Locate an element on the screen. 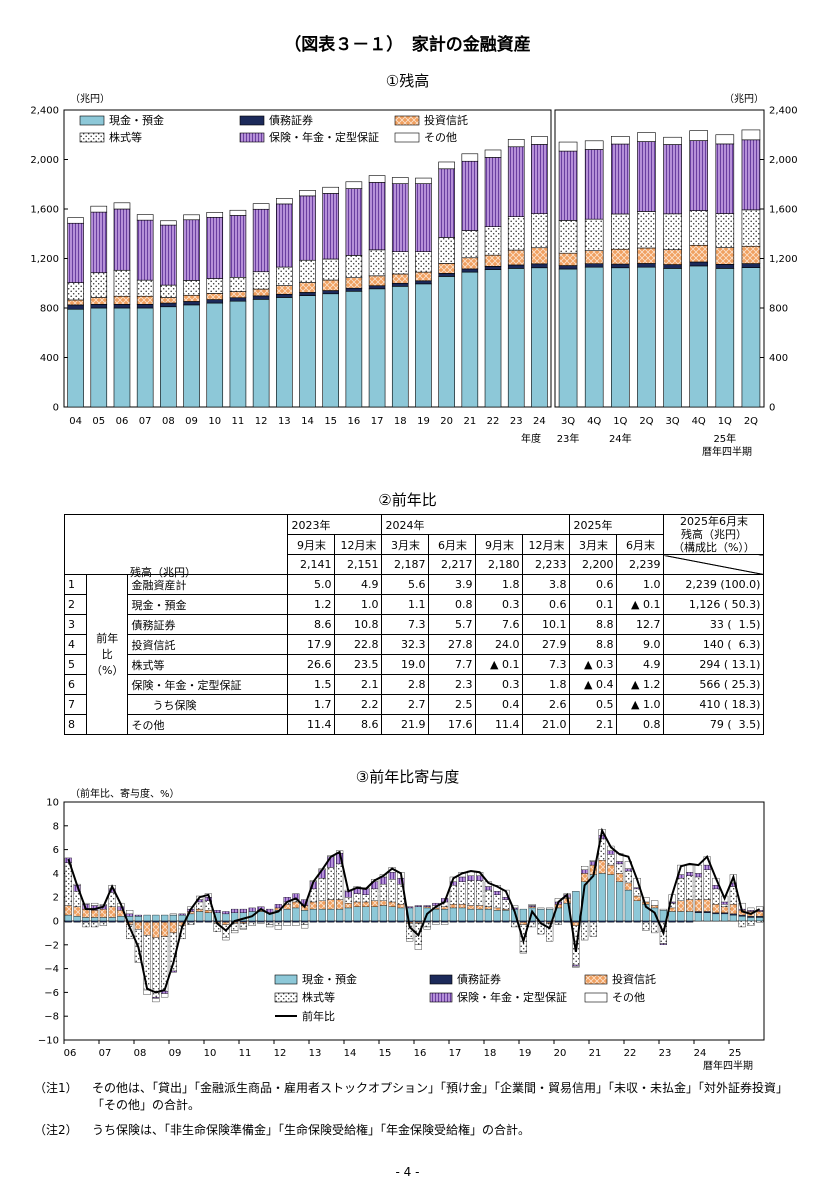  legend-swatch-debt is located at coordinates (252, 120).